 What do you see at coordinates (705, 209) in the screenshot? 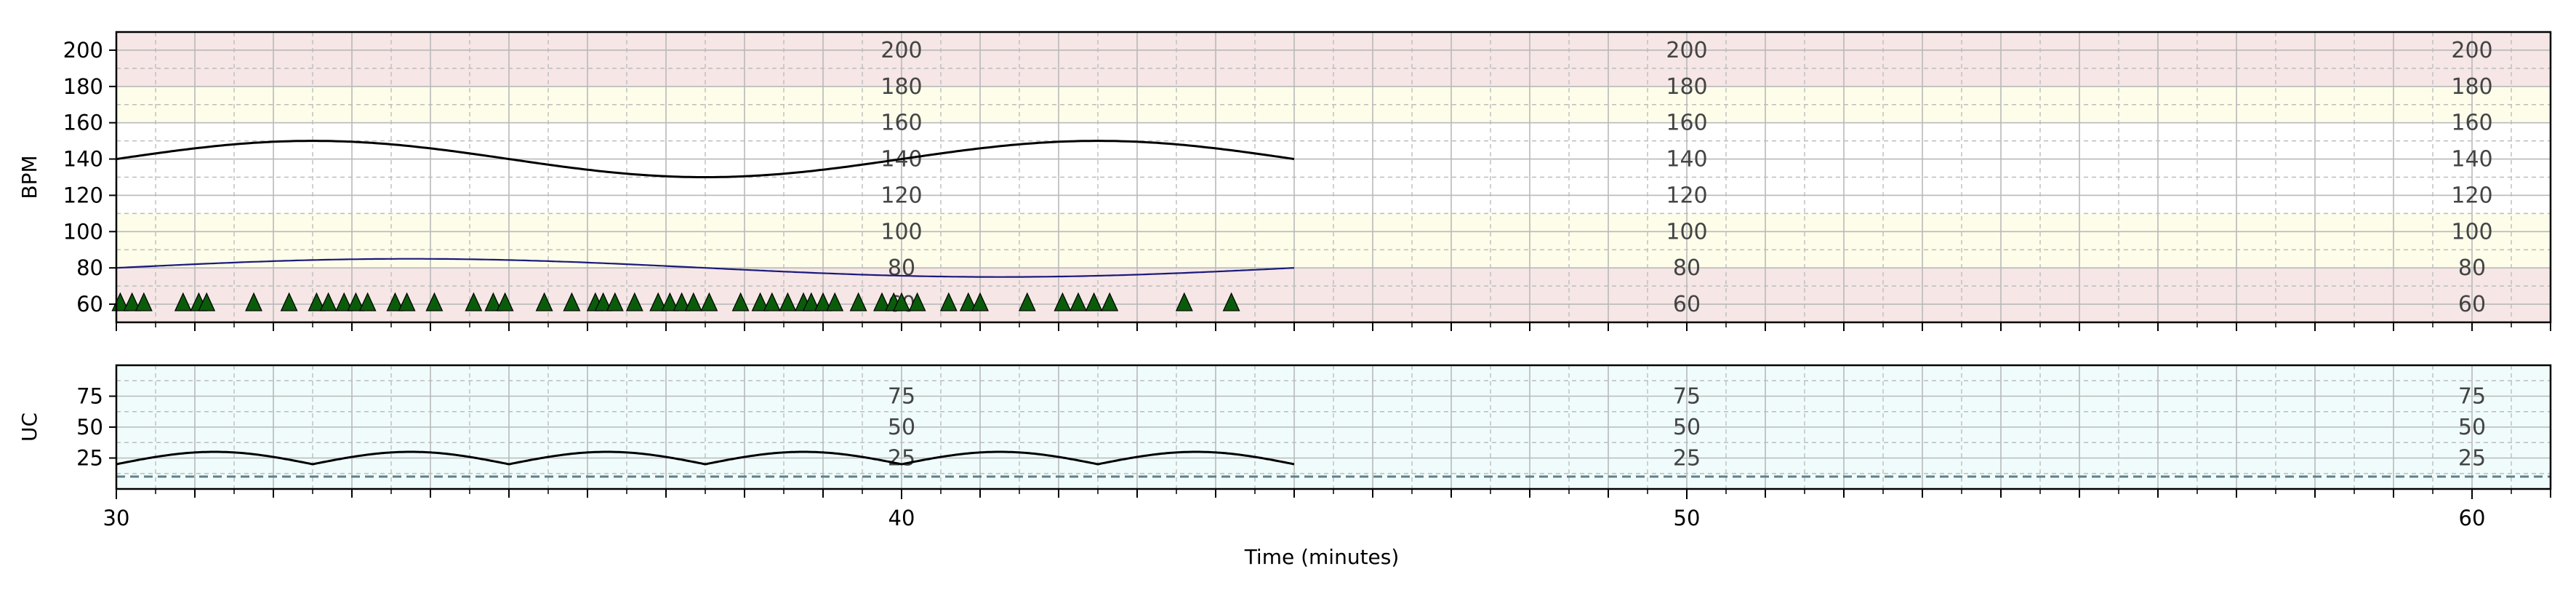
I see `fhr-series` at bounding box center [705, 209].